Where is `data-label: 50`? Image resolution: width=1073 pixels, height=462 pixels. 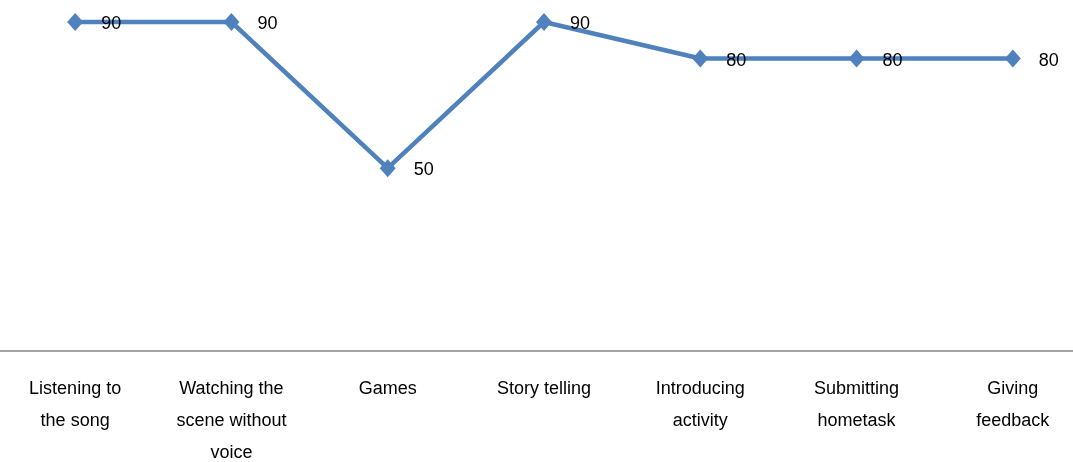
data-label: 50 is located at coordinates (423, 169).